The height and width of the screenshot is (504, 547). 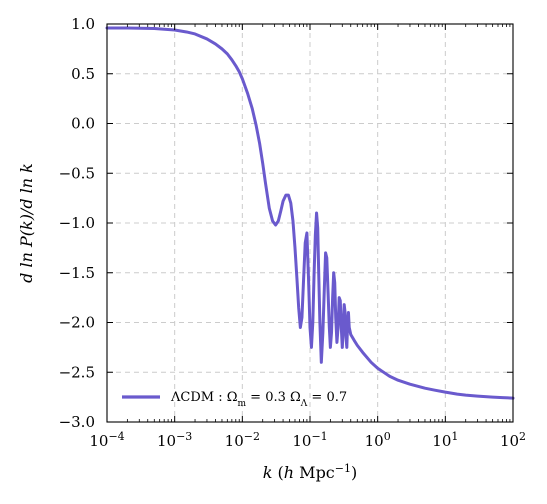 I want to click on x-title-part: ), so click(x=354, y=472).